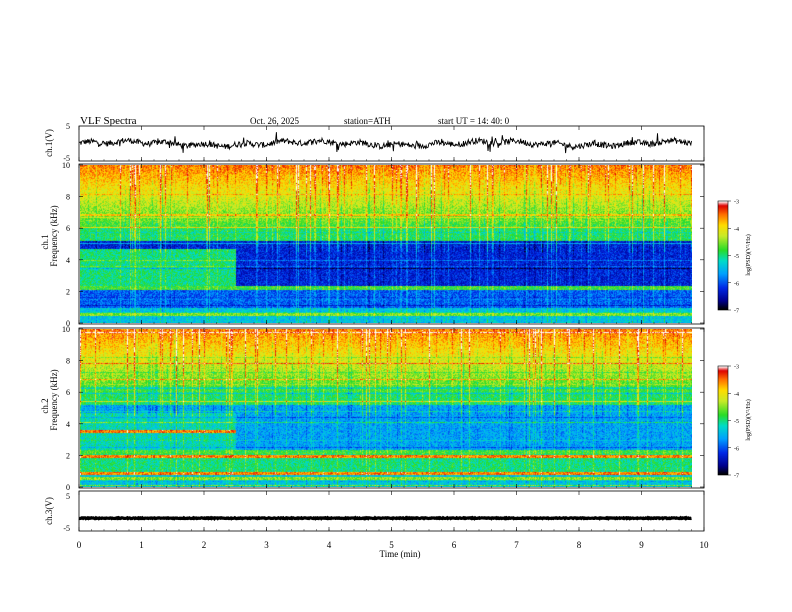 The height and width of the screenshot is (612, 792). What do you see at coordinates (748, 419) in the screenshot?
I see `ch2-colorbar-label: log(PSD)(V²/Hz)` at bounding box center [748, 419].